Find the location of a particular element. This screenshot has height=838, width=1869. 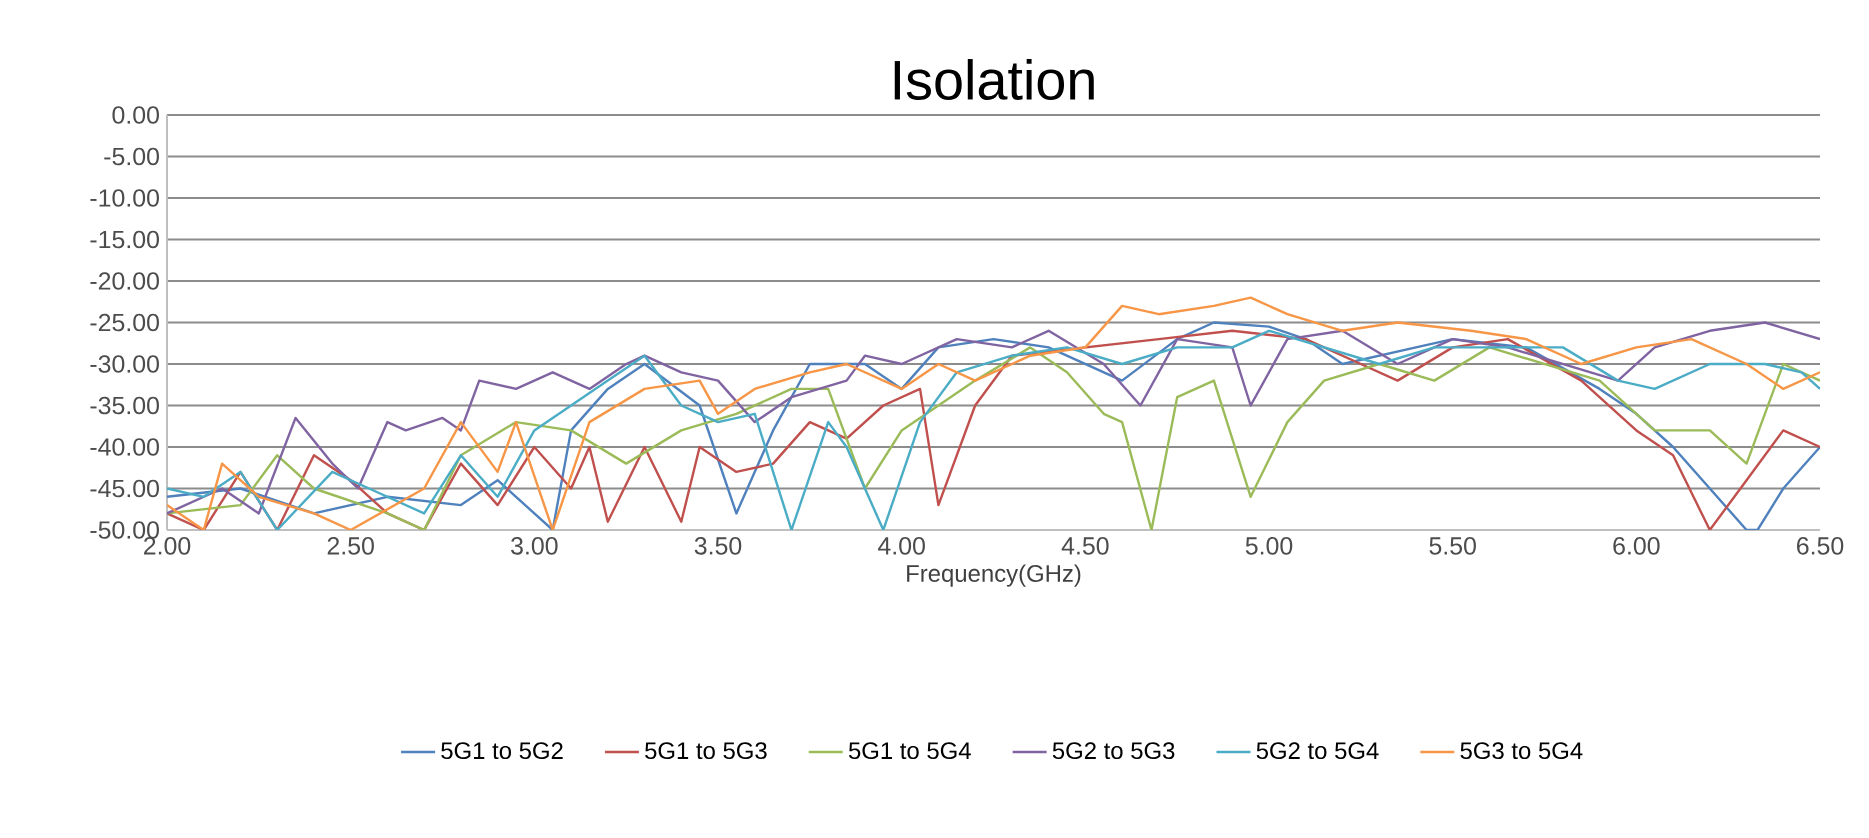

y-tick-label: -35.00 is located at coordinates (124, 405).